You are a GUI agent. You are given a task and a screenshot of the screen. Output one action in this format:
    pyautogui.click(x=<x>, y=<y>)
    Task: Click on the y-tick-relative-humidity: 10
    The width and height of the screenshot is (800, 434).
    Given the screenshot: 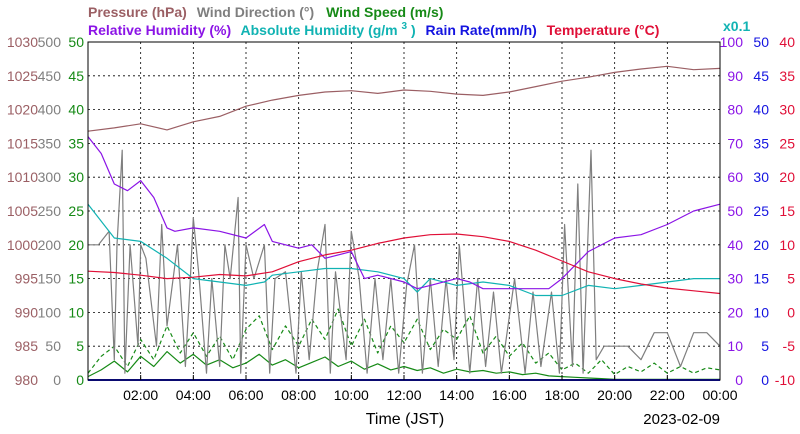 What is the action you would take?
    pyautogui.click(x=735, y=346)
    